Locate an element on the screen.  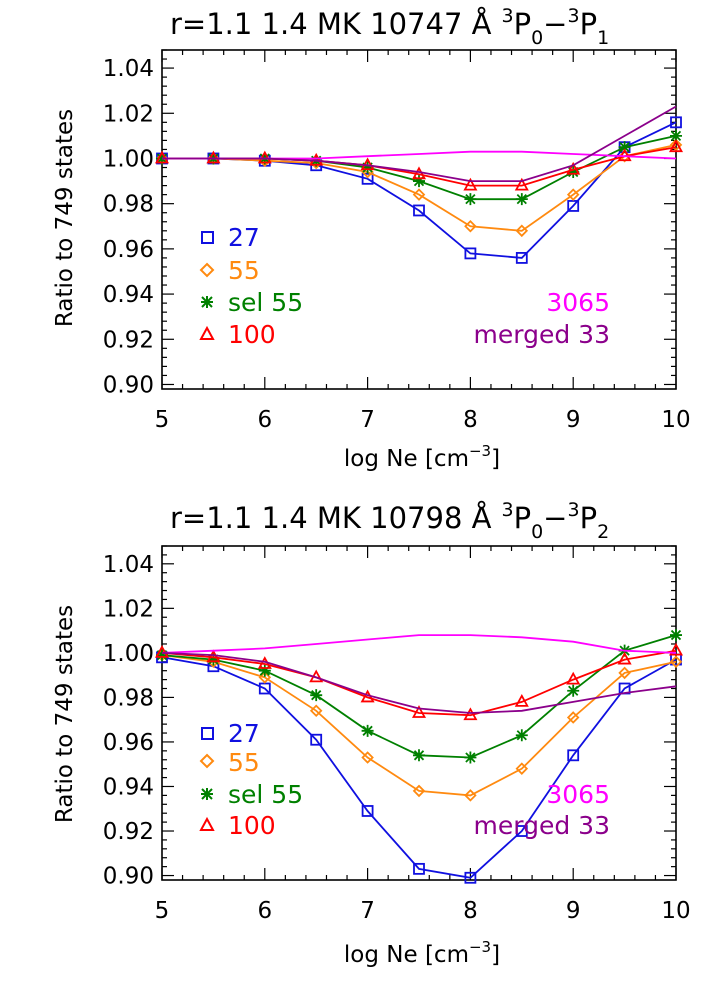
series-layer is located at coordinates (419, 184).